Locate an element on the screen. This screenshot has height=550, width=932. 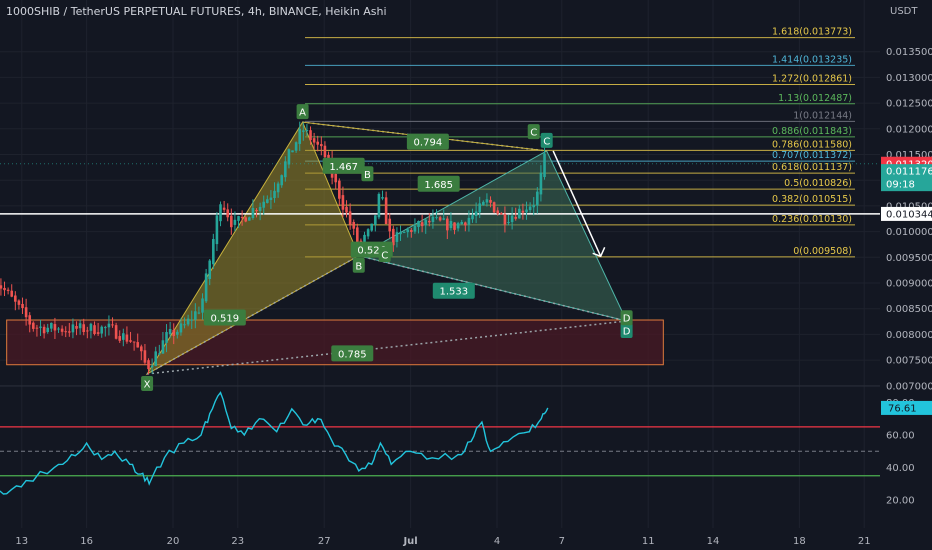
price-tick-label: 0.009000 is located at coordinates (909, 284).